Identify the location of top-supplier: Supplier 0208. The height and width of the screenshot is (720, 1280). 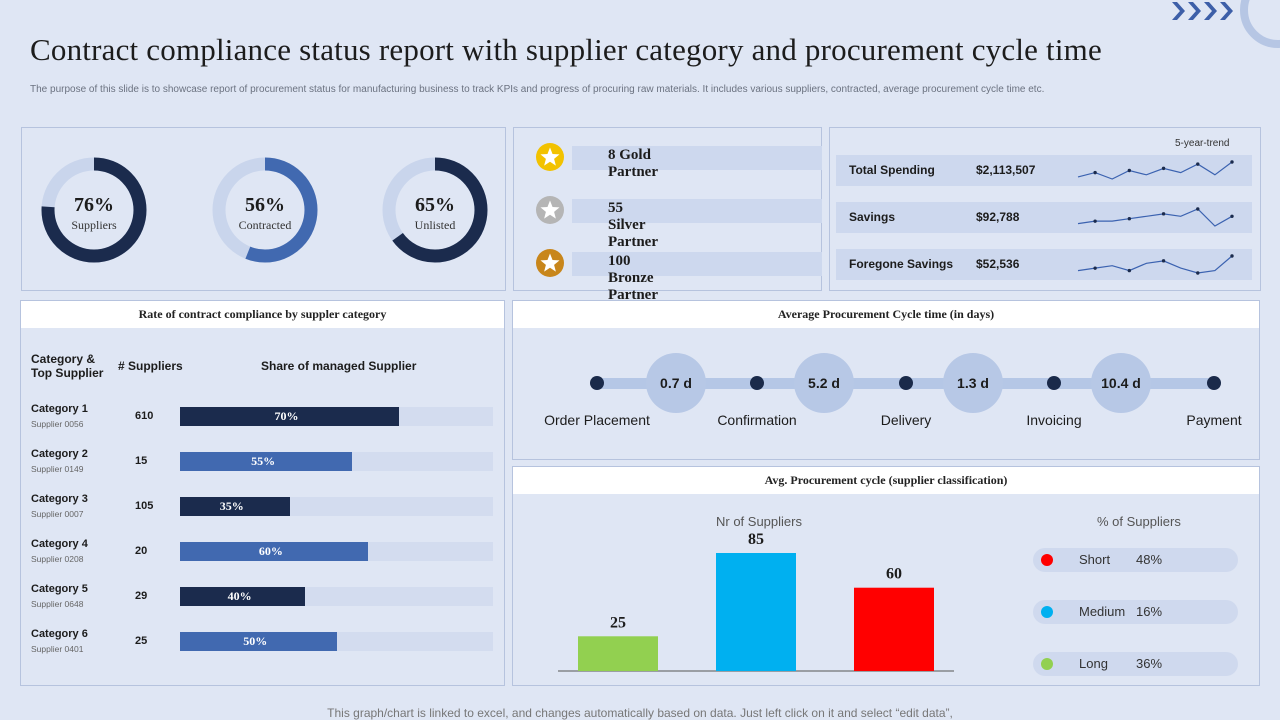
(57, 559).